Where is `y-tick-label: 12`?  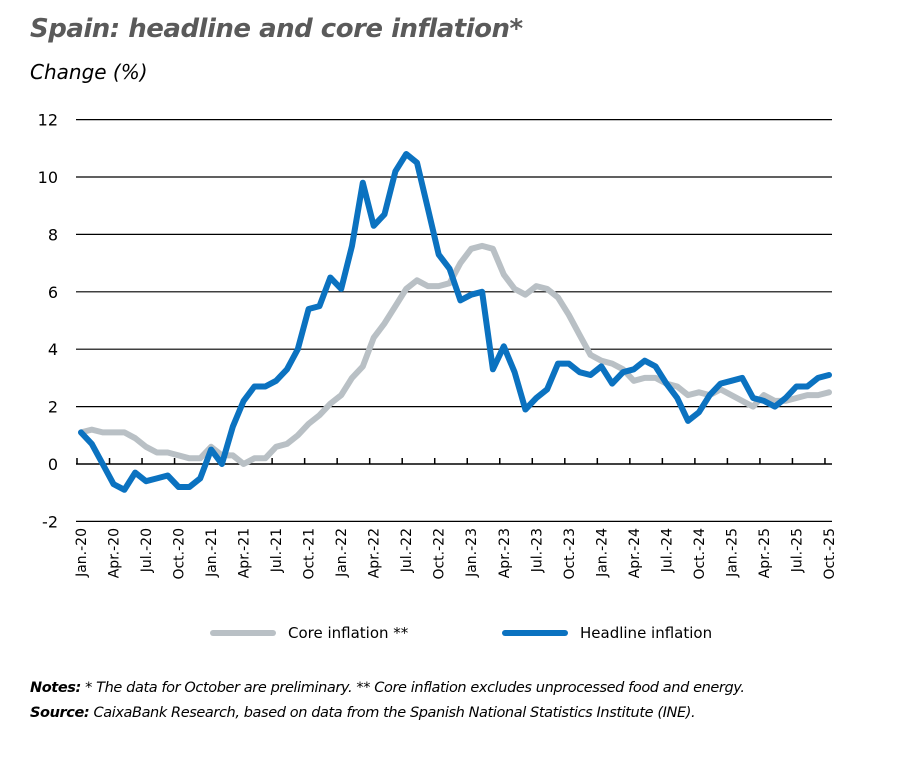
y-tick-label: 12 is located at coordinates (48, 120).